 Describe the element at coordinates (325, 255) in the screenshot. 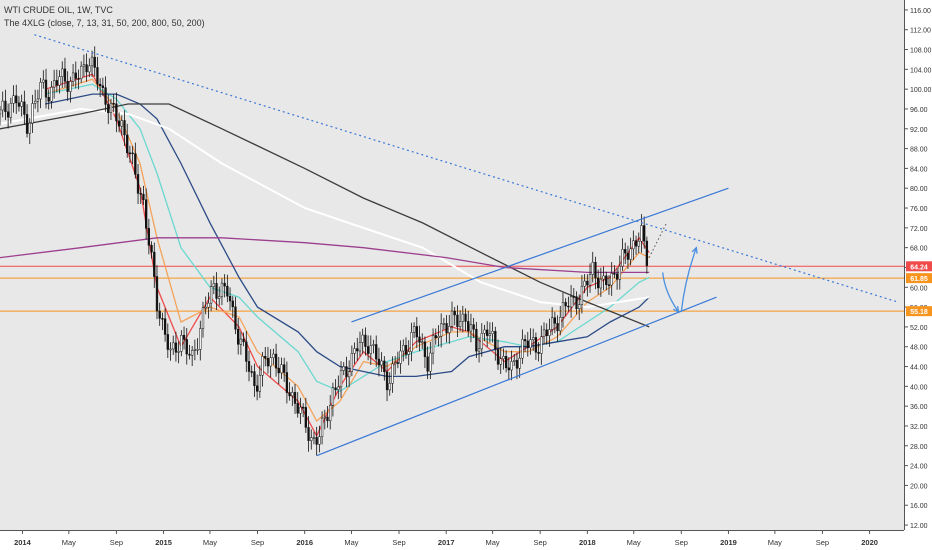

I see `ma-line-purple` at that location.